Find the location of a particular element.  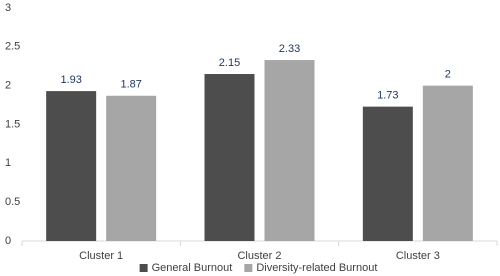

y-tick-label: 1.5 is located at coordinates (12, 124).